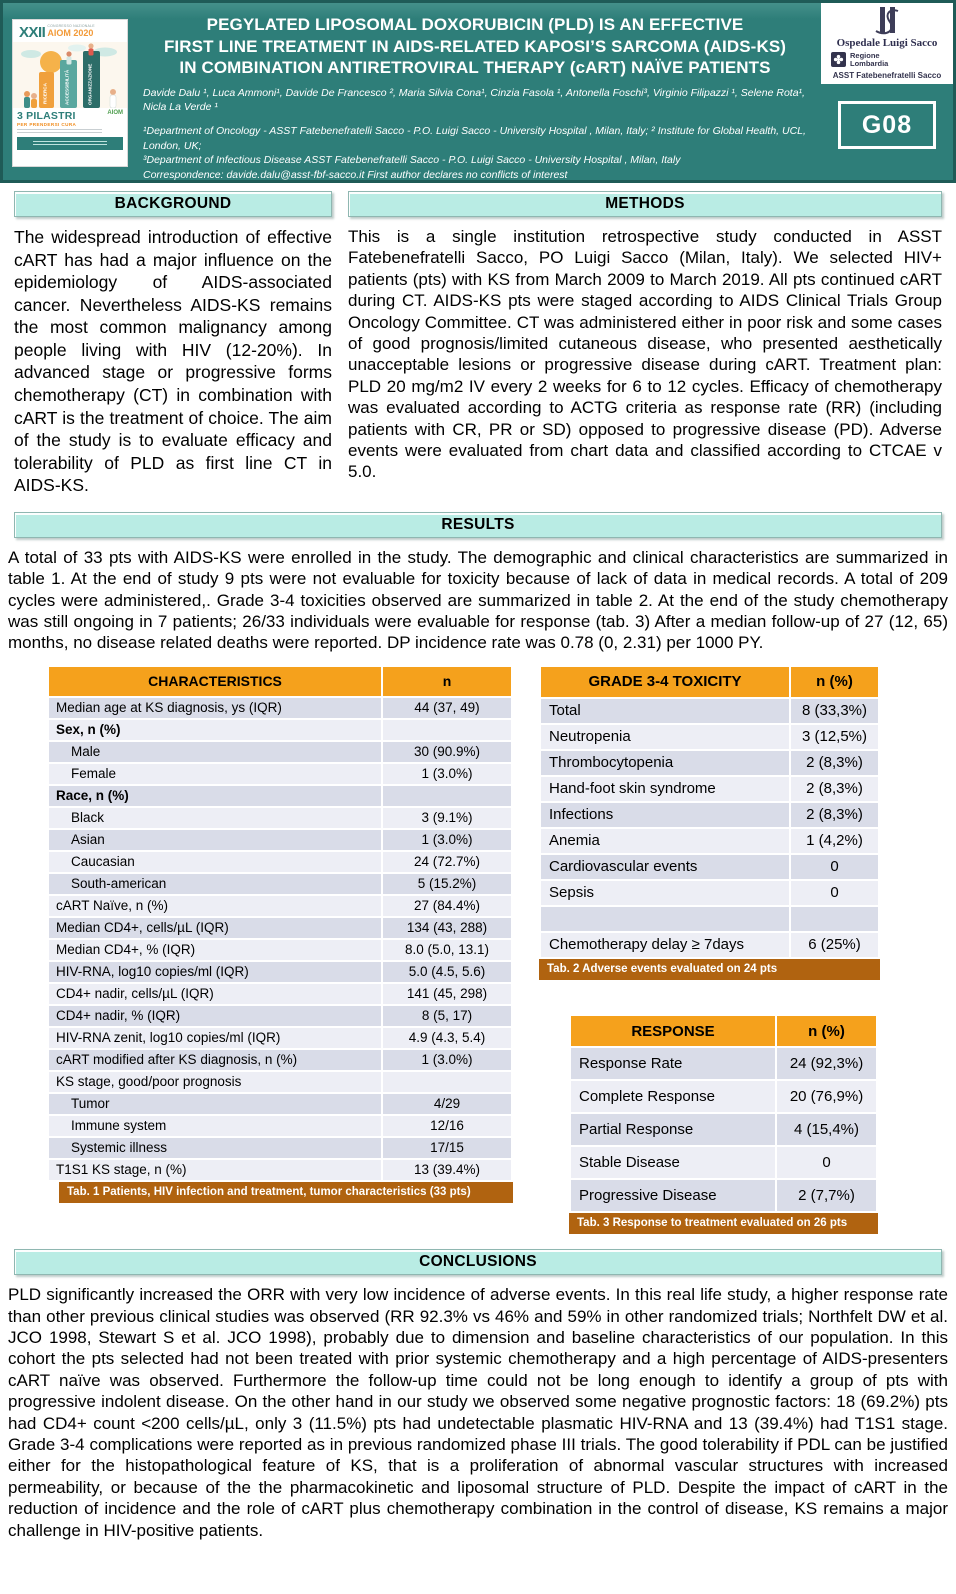  What do you see at coordinates (47, 124) in the screenshot?
I see `congress-slogan-sub: PER PRENDERSI CURA` at bounding box center [47, 124].